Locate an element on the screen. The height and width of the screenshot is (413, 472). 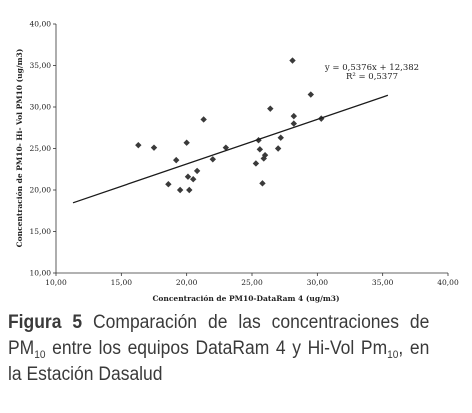
y-tick-label: 20,00 is located at coordinates (41, 190).